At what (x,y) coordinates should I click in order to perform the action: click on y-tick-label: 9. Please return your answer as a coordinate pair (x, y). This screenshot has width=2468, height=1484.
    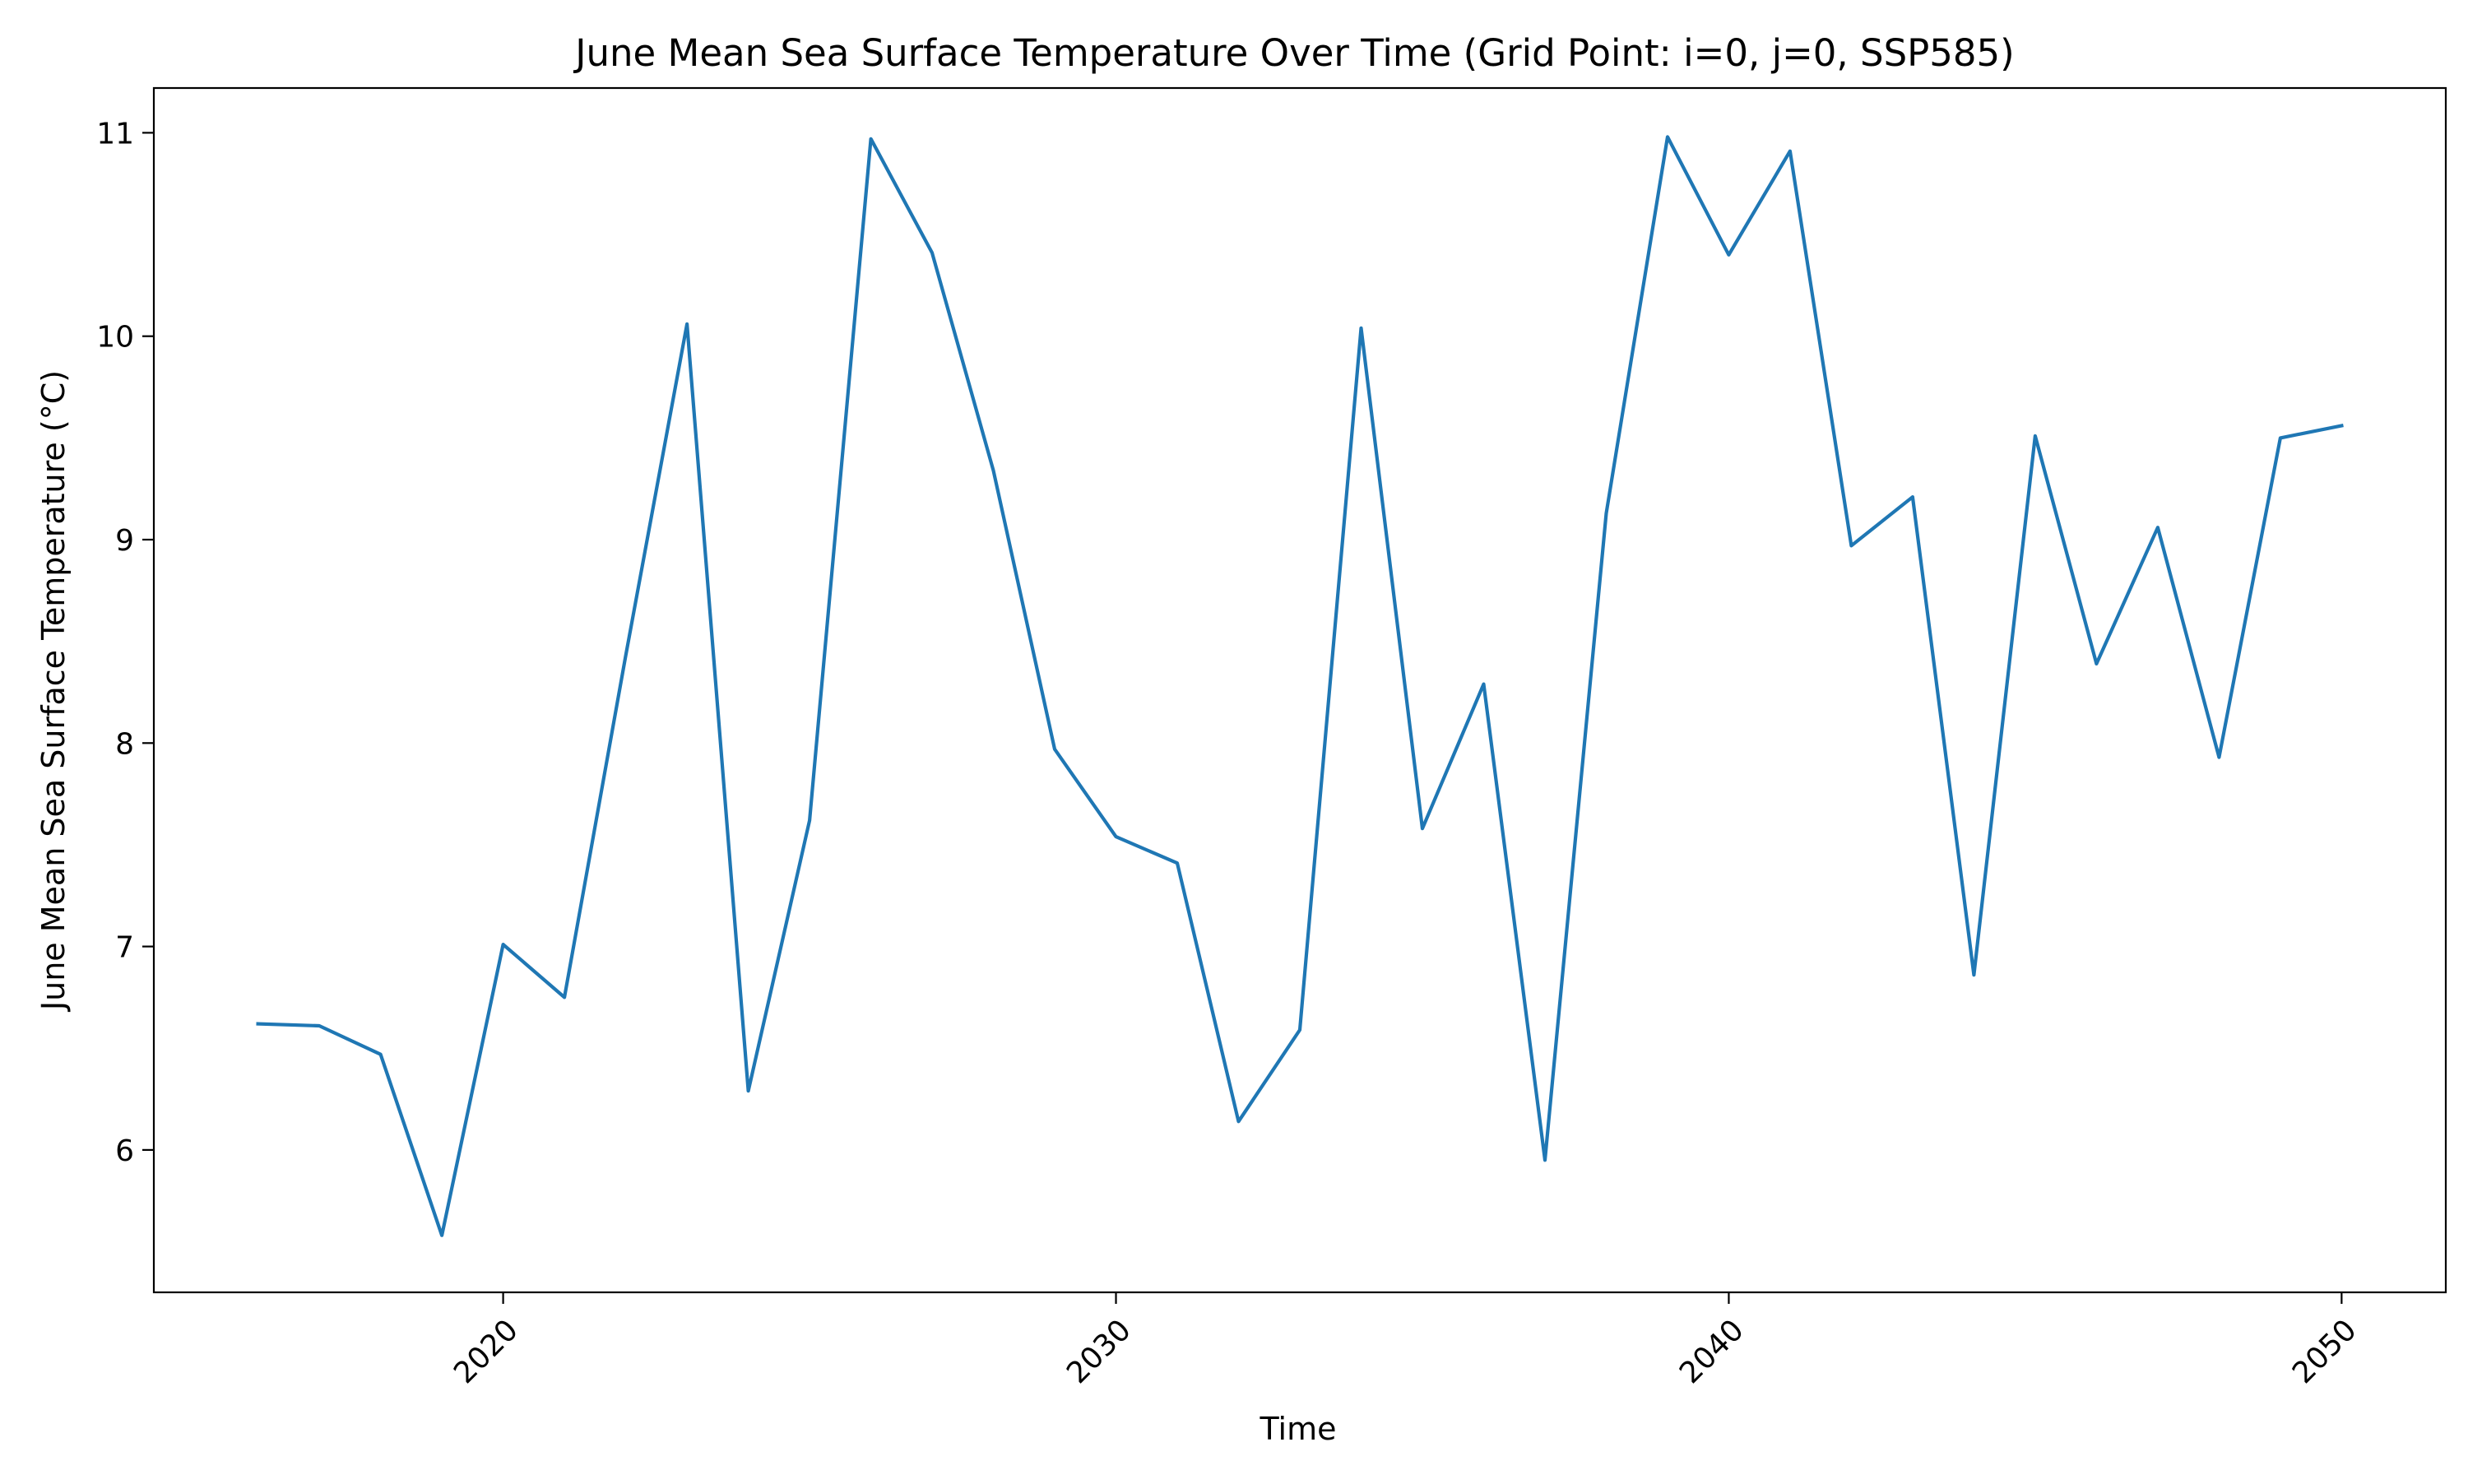
    Looking at the image, I should click on (124, 541).